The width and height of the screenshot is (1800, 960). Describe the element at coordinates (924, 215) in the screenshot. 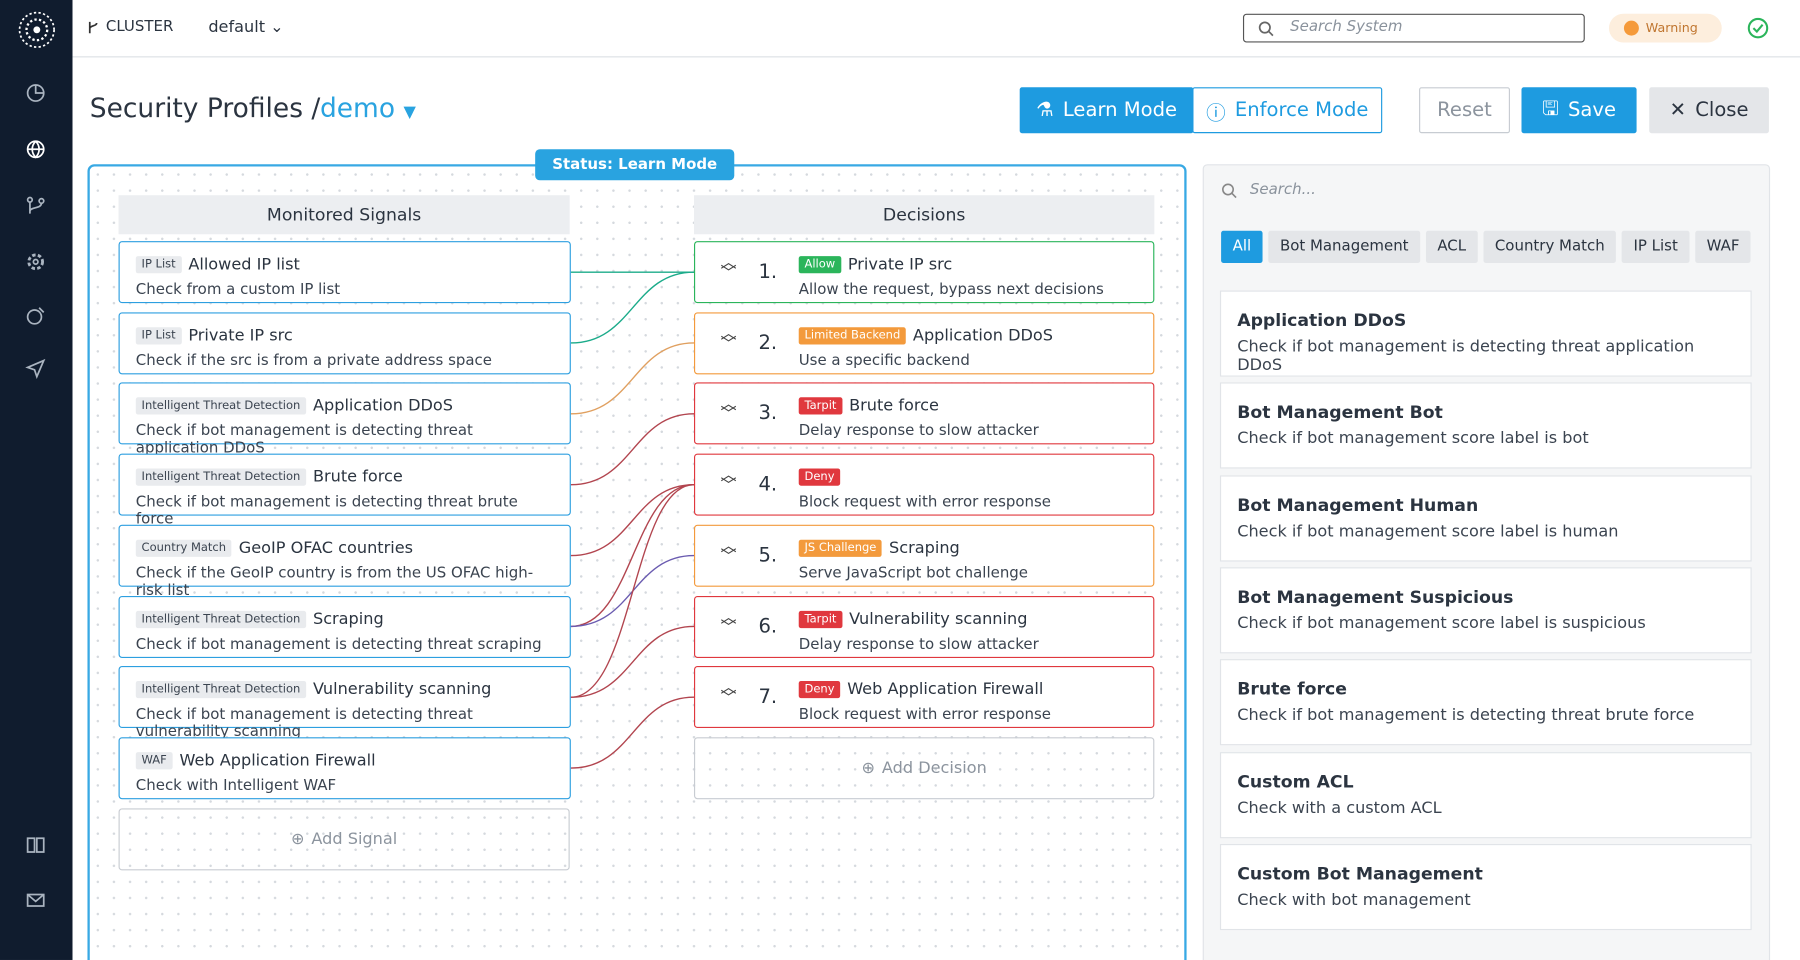

I see `decisions-header: Decisions` at that location.